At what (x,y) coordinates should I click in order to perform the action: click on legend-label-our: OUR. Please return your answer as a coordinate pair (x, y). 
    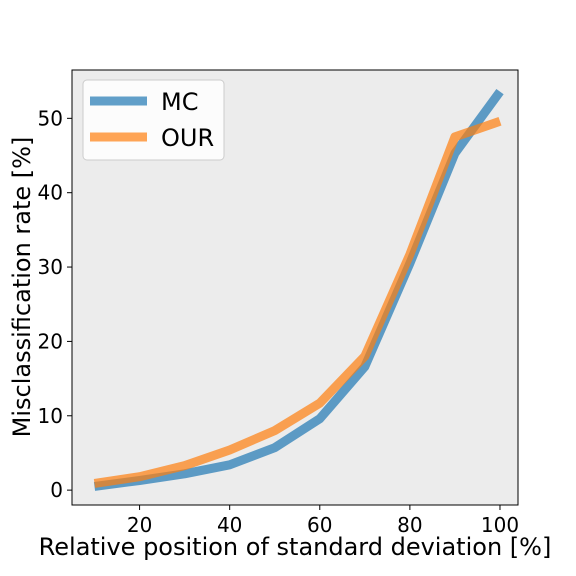
    Looking at the image, I should click on (187, 138).